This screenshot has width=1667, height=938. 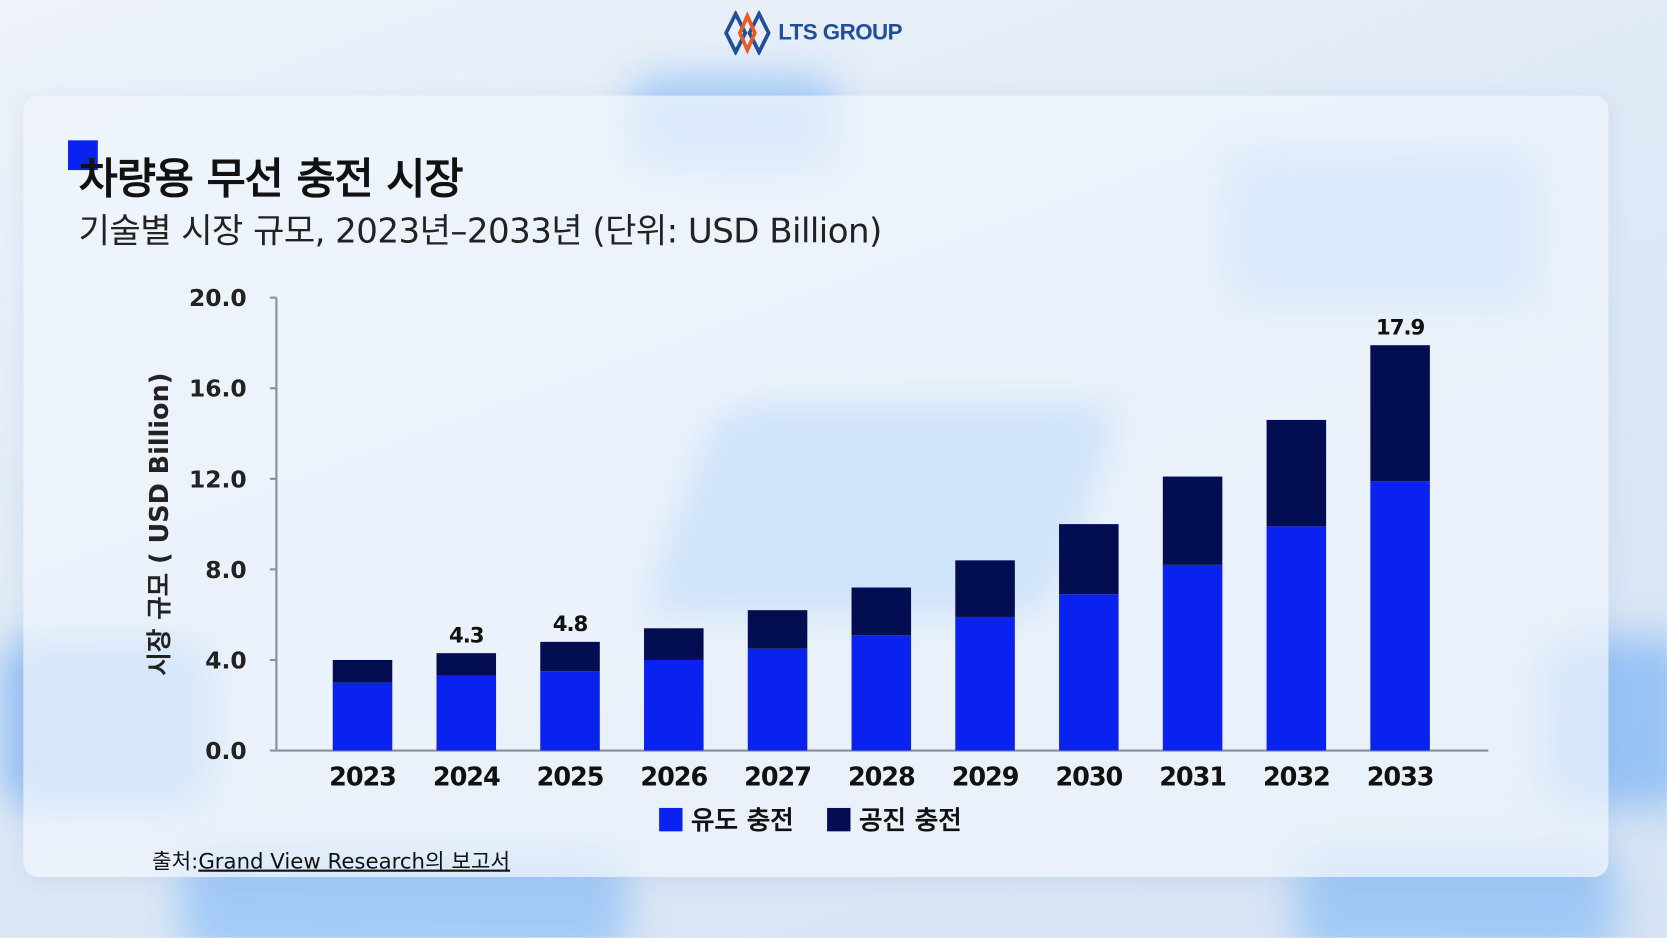 What do you see at coordinates (570, 778) in the screenshot?
I see `x-tick-label: 2025` at bounding box center [570, 778].